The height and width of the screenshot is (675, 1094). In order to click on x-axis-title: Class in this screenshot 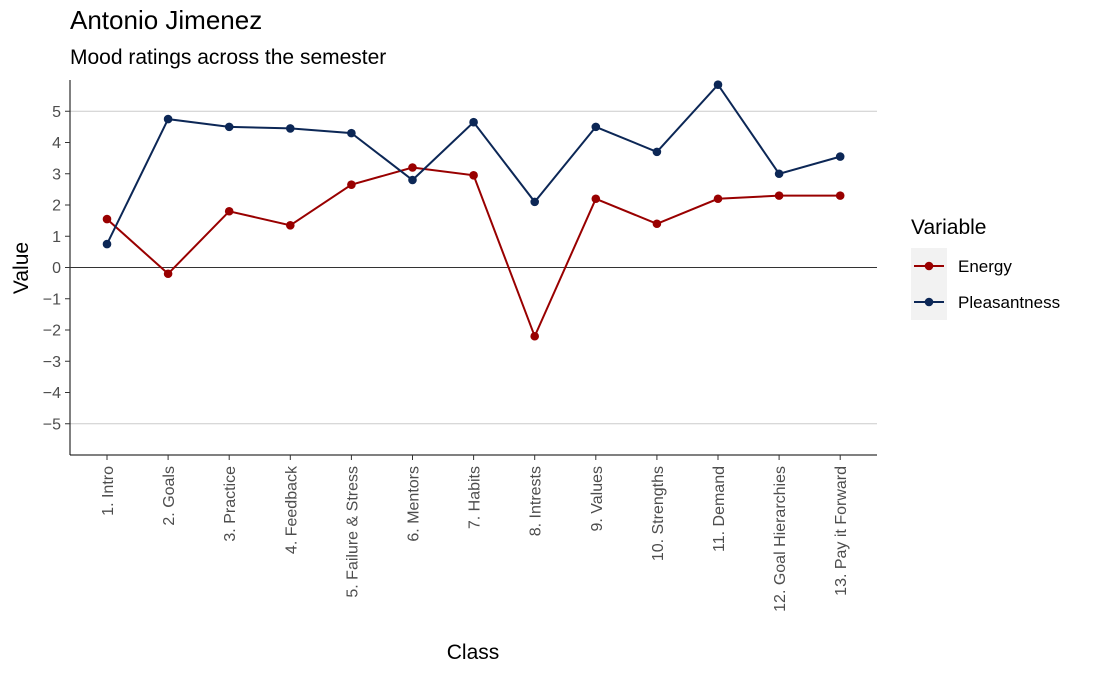, I will do `click(473, 652)`.